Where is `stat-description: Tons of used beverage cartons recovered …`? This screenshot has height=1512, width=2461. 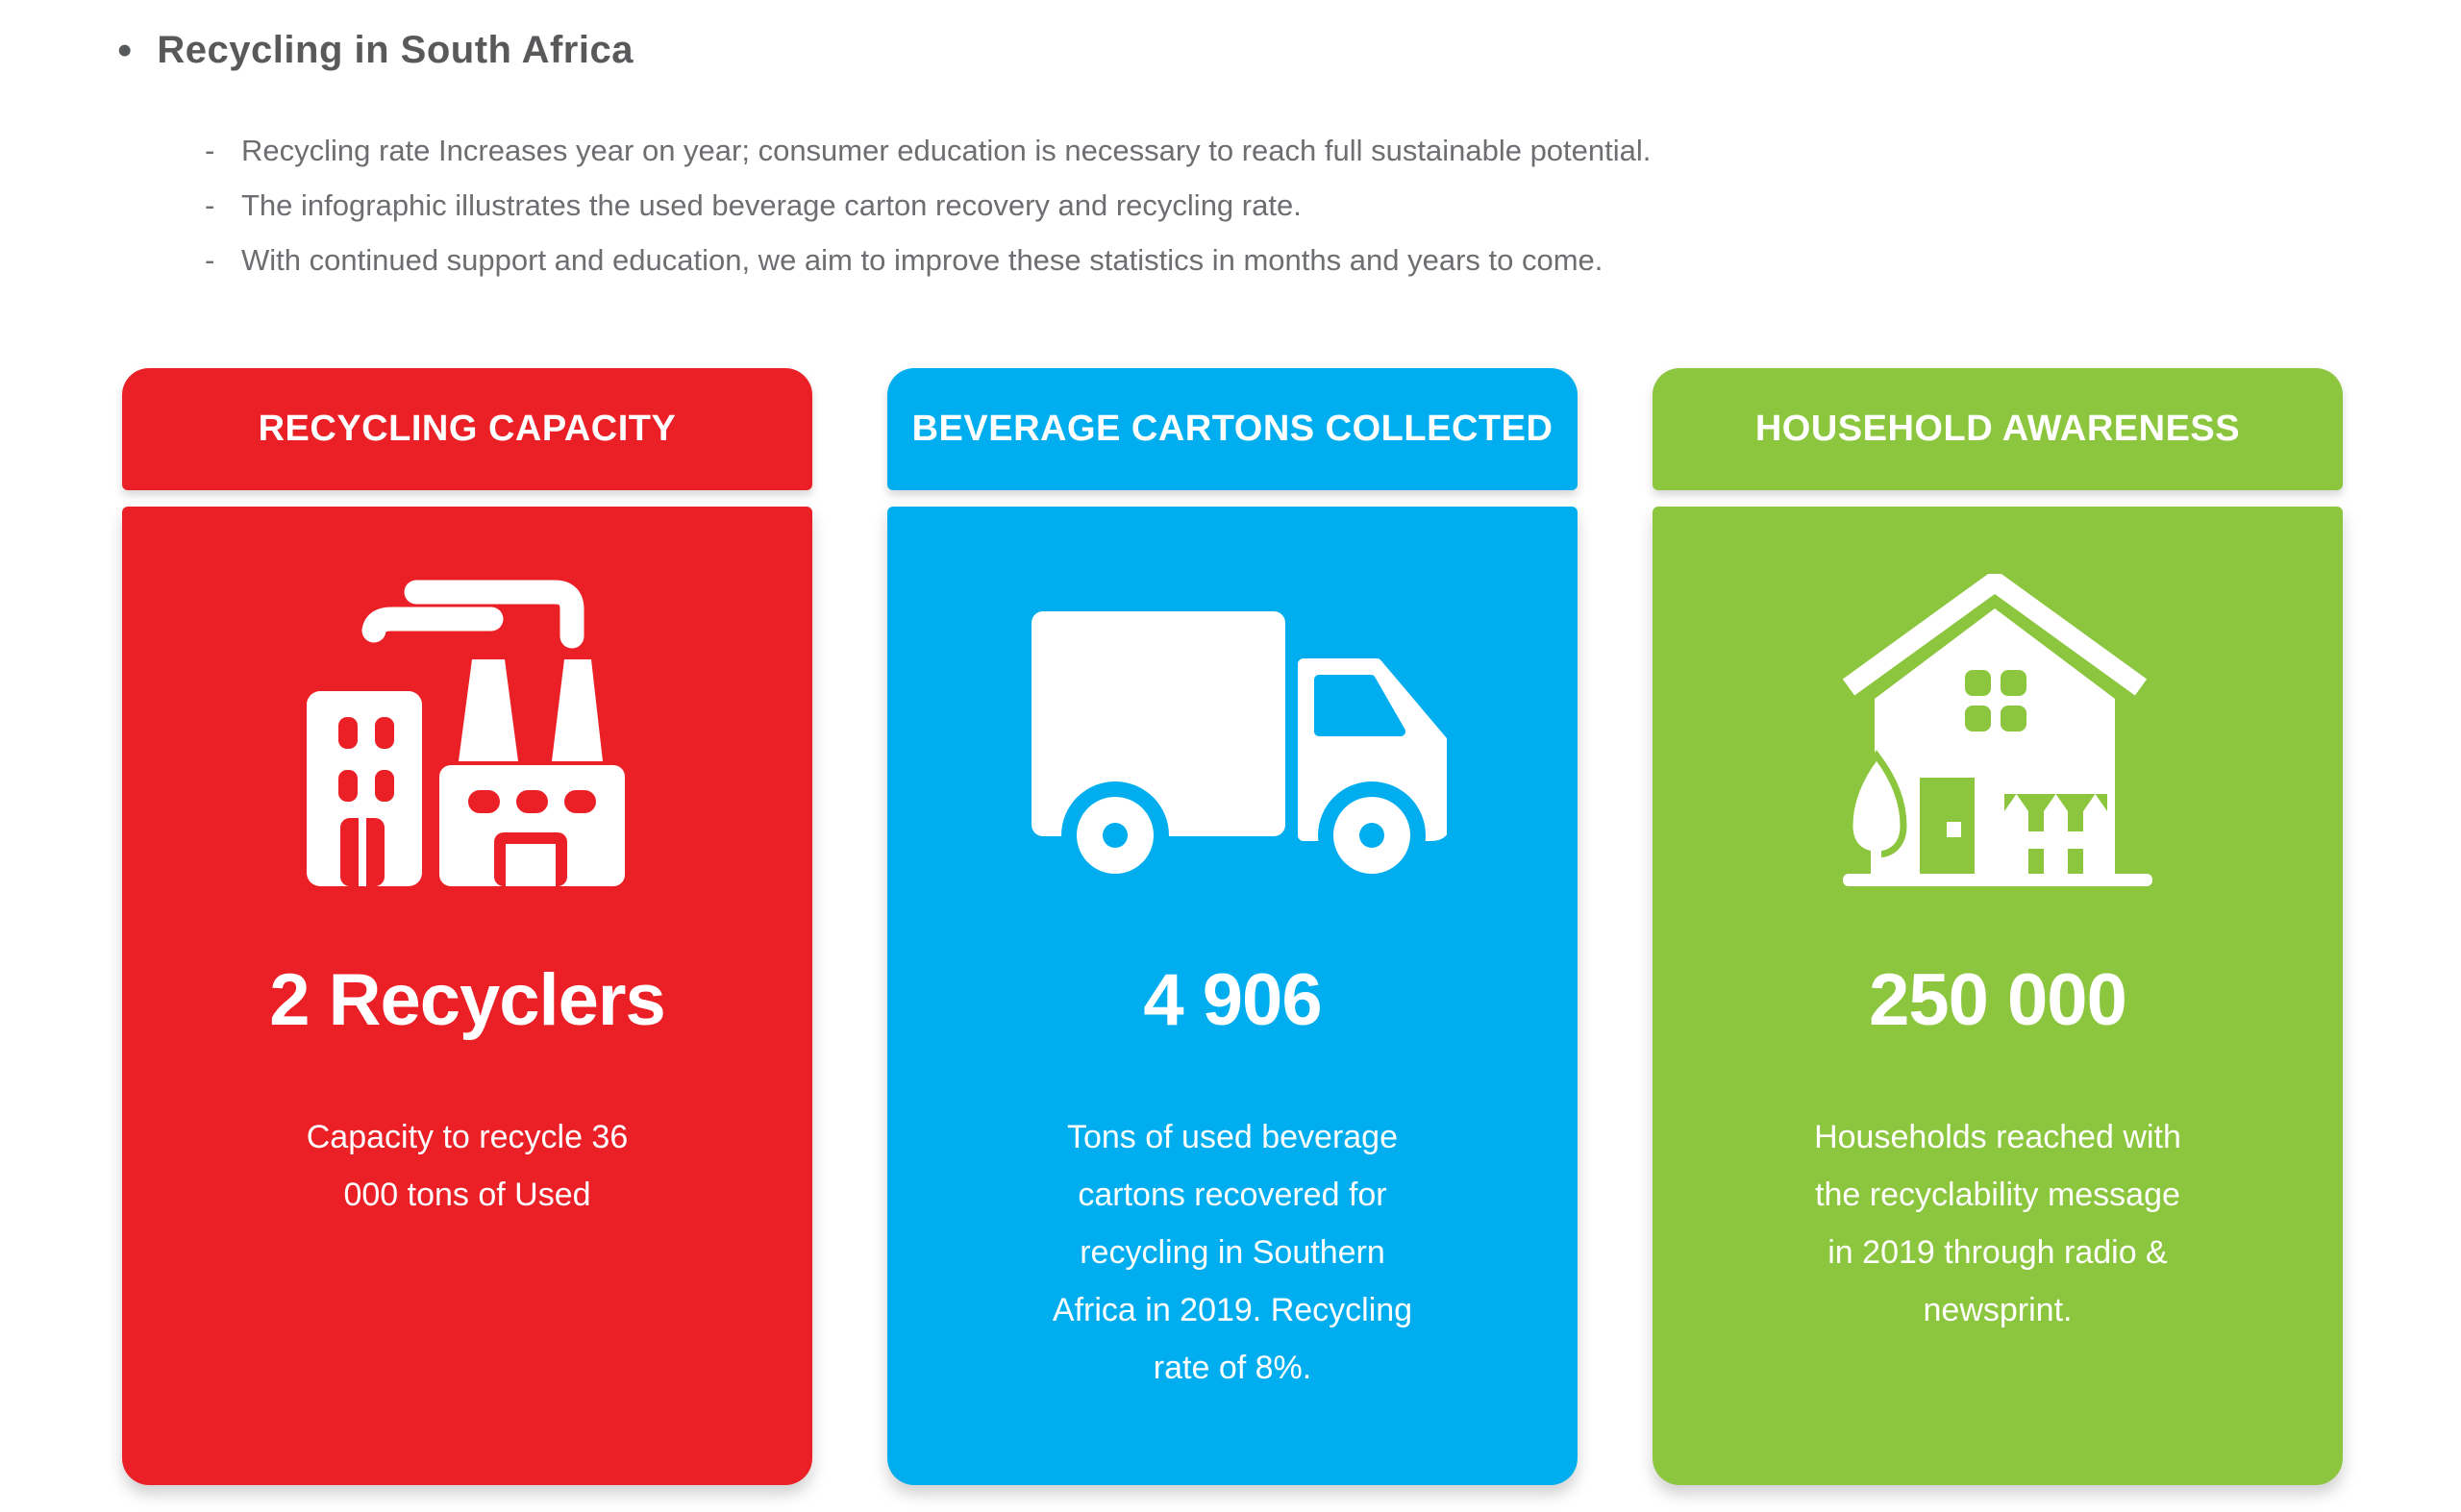 stat-description: Tons of used beverage cartons recovered … is located at coordinates (1232, 1252).